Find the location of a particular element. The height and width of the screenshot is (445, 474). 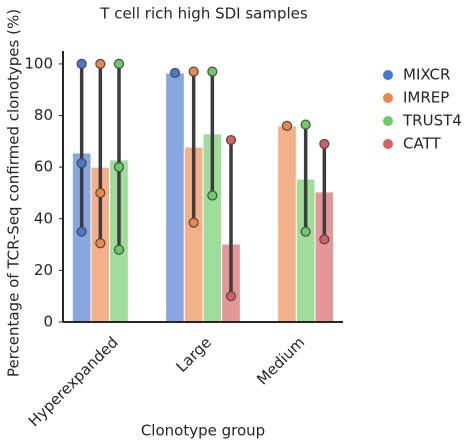

y-tick-label: 100 is located at coordinates (38, 63).